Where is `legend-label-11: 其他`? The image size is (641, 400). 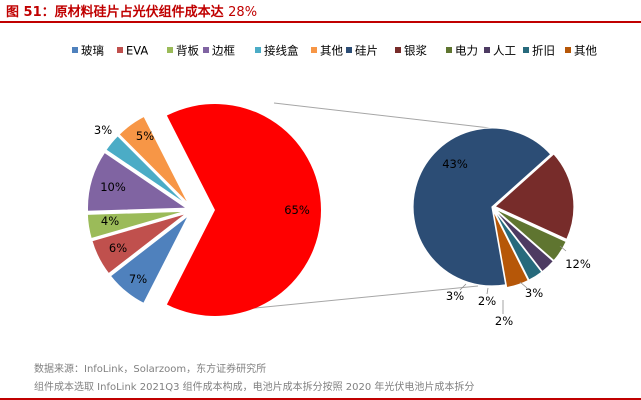
legend-label-11: 其他 is located at coordinates (585, 51).